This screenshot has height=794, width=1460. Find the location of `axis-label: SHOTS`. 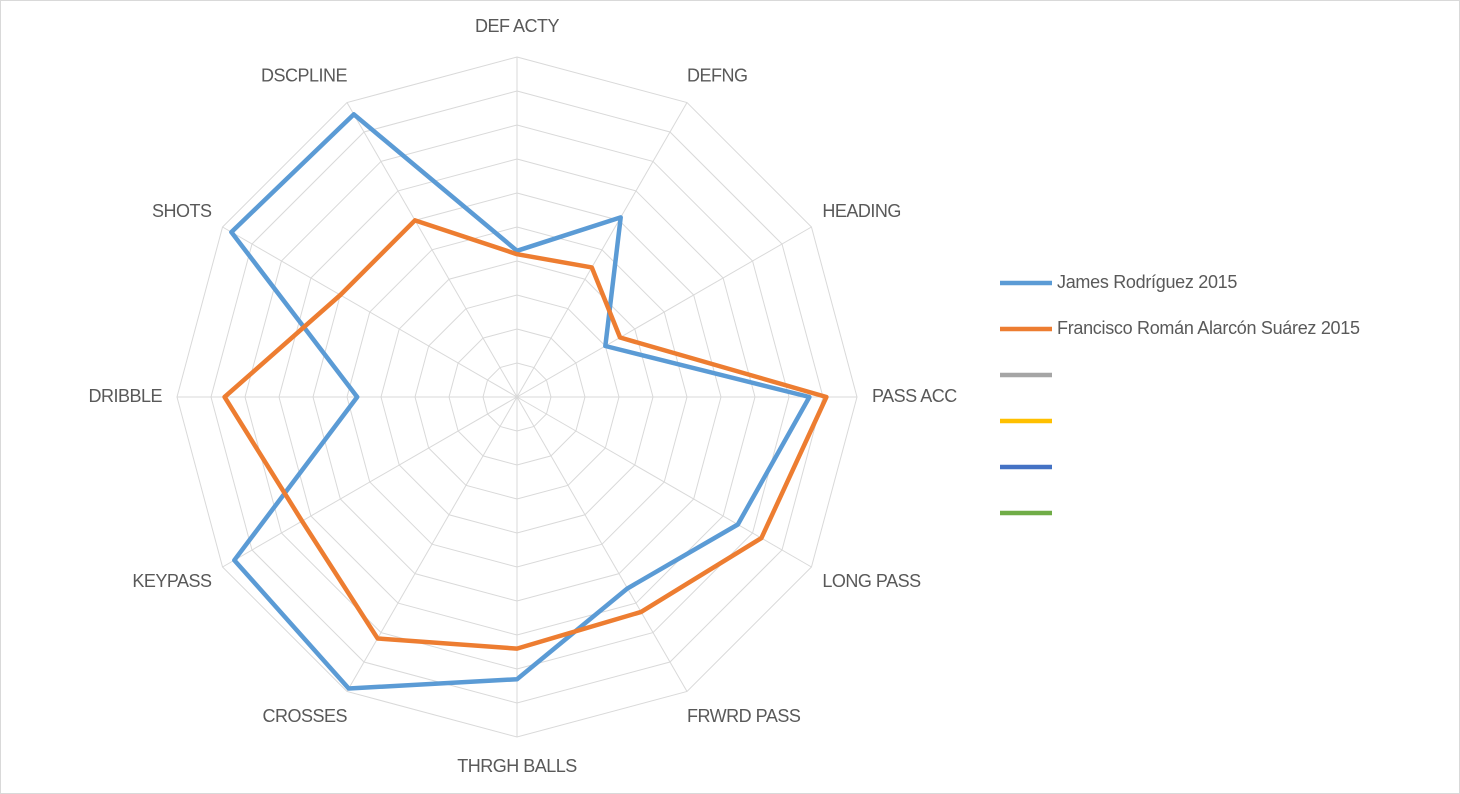

axis-label: SHOTS is located at coordinates (182, 211).